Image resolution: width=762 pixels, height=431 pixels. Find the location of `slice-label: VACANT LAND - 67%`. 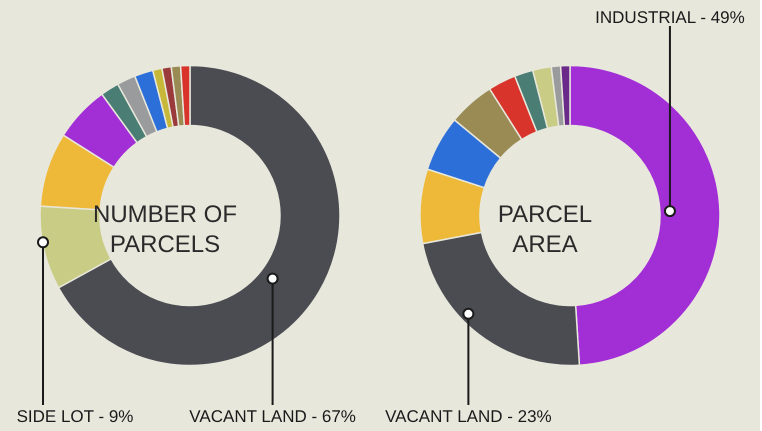

slice-label: VACANT LAND - 67% is located at coordinates (272, 416).